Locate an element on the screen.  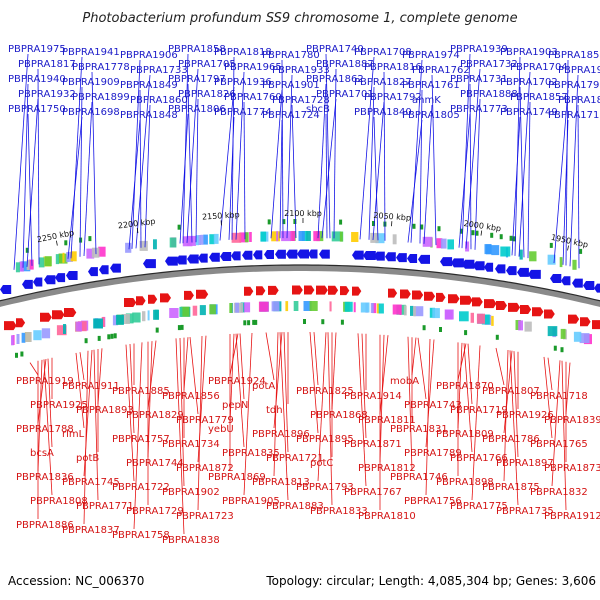
reverse-gene-label: PBPRA1744 is located at coordinates (155, 463).